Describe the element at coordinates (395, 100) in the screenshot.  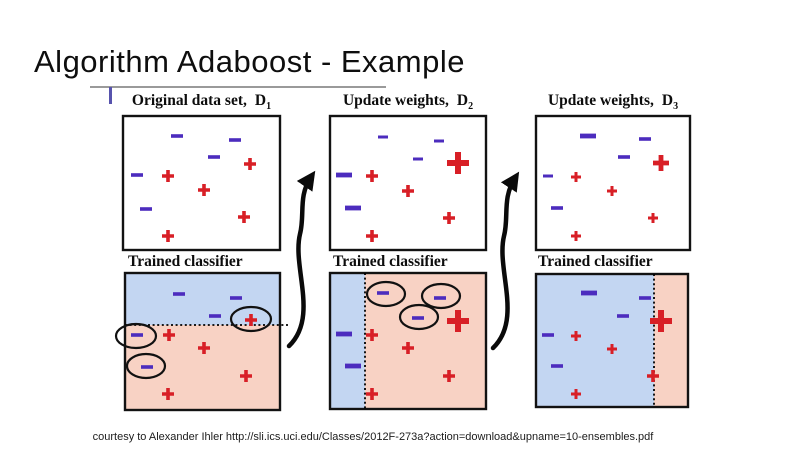
I see `panel2-header-label: Update weights,` at that location.